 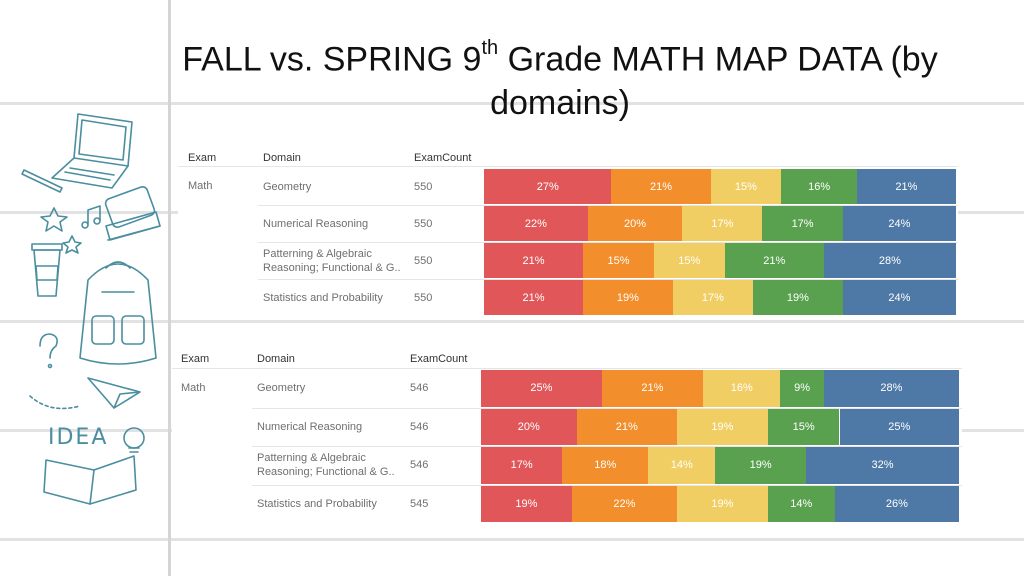 What do you see at coordinates (90, 480) in the screenshot?
I see `open-book-icon` at bounding box center [90, 480].